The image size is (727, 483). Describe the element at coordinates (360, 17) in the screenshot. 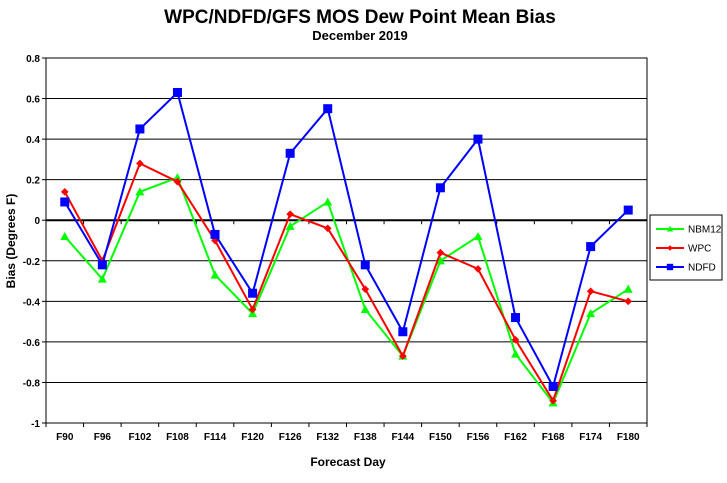

I see `chart-title: WPC/NDFD/GFS MOS Dew Point Mean Bias` at that location.